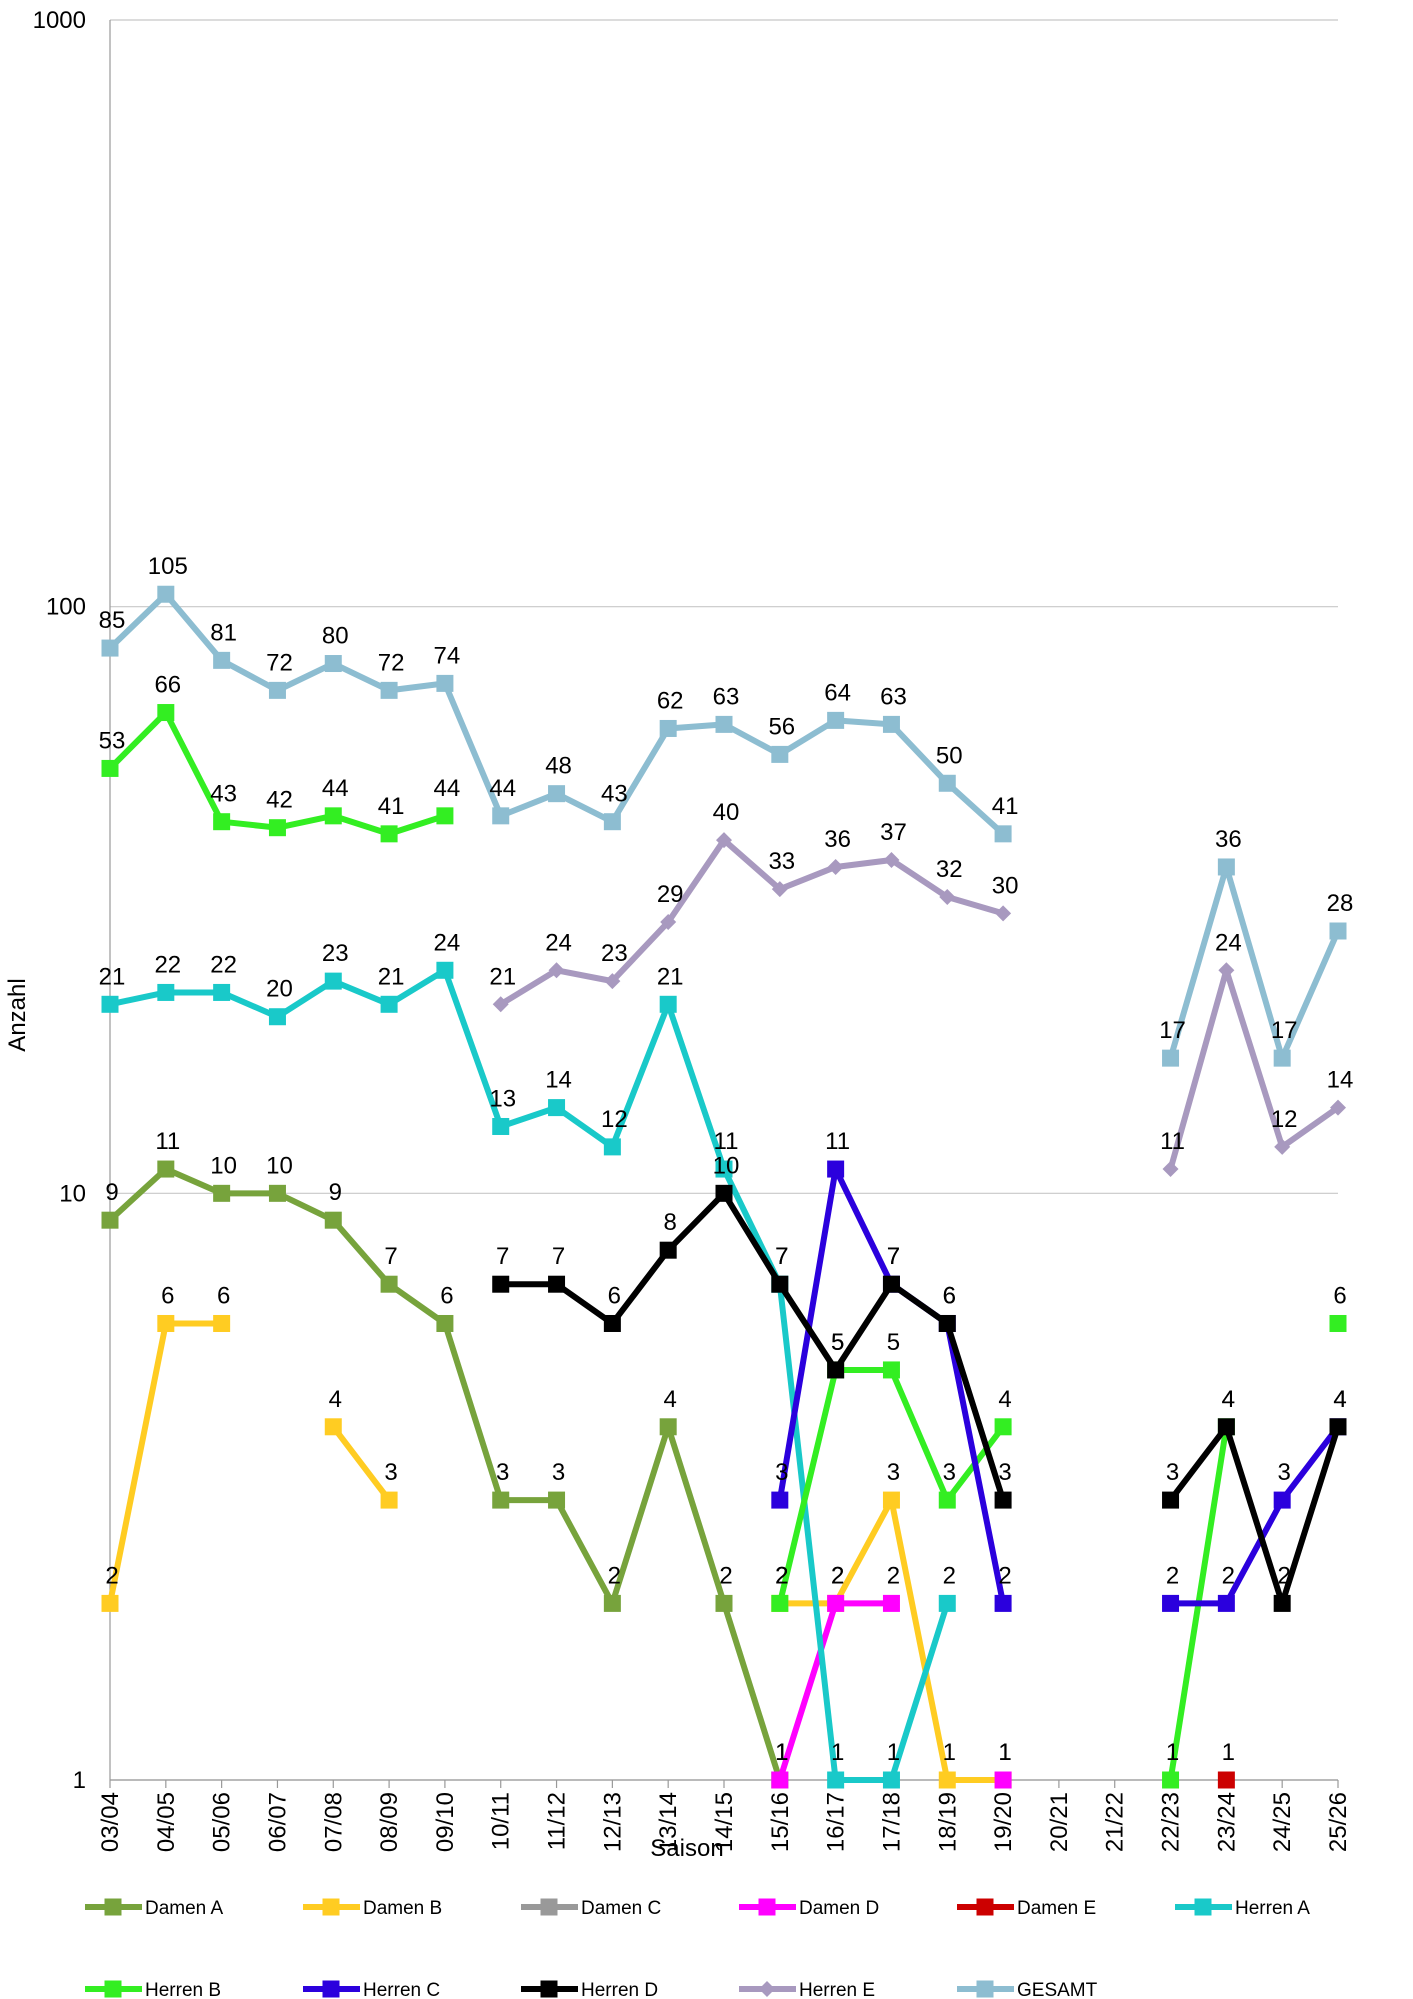 The image size is (1413, 1999). Describe the element at coordinates (402, 1908) in the screenshot. I see `legend-label: Damen B` at that location.